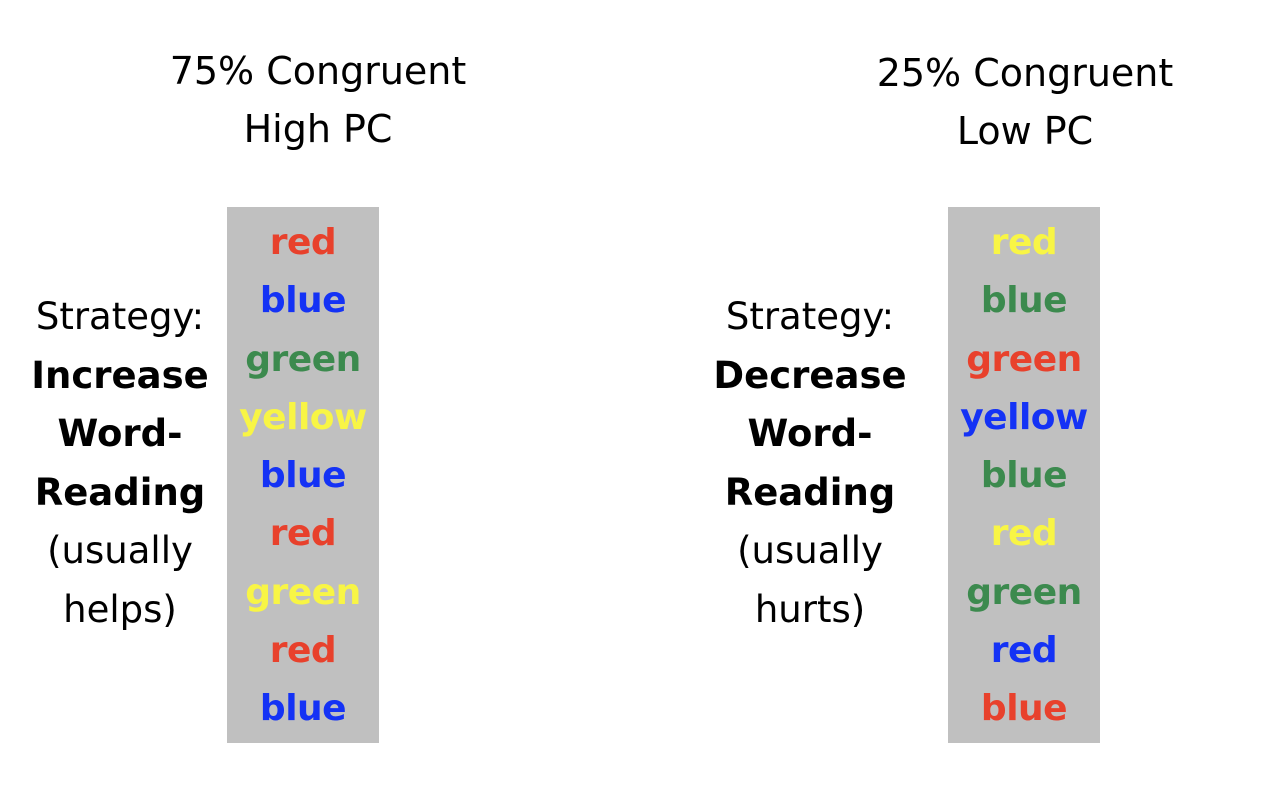 The width and height of the screenshot is (1284, 792). Describe the element at coordinates (810, 375) in the screenshot. I see `strategy-line1: Decrease` at that location.